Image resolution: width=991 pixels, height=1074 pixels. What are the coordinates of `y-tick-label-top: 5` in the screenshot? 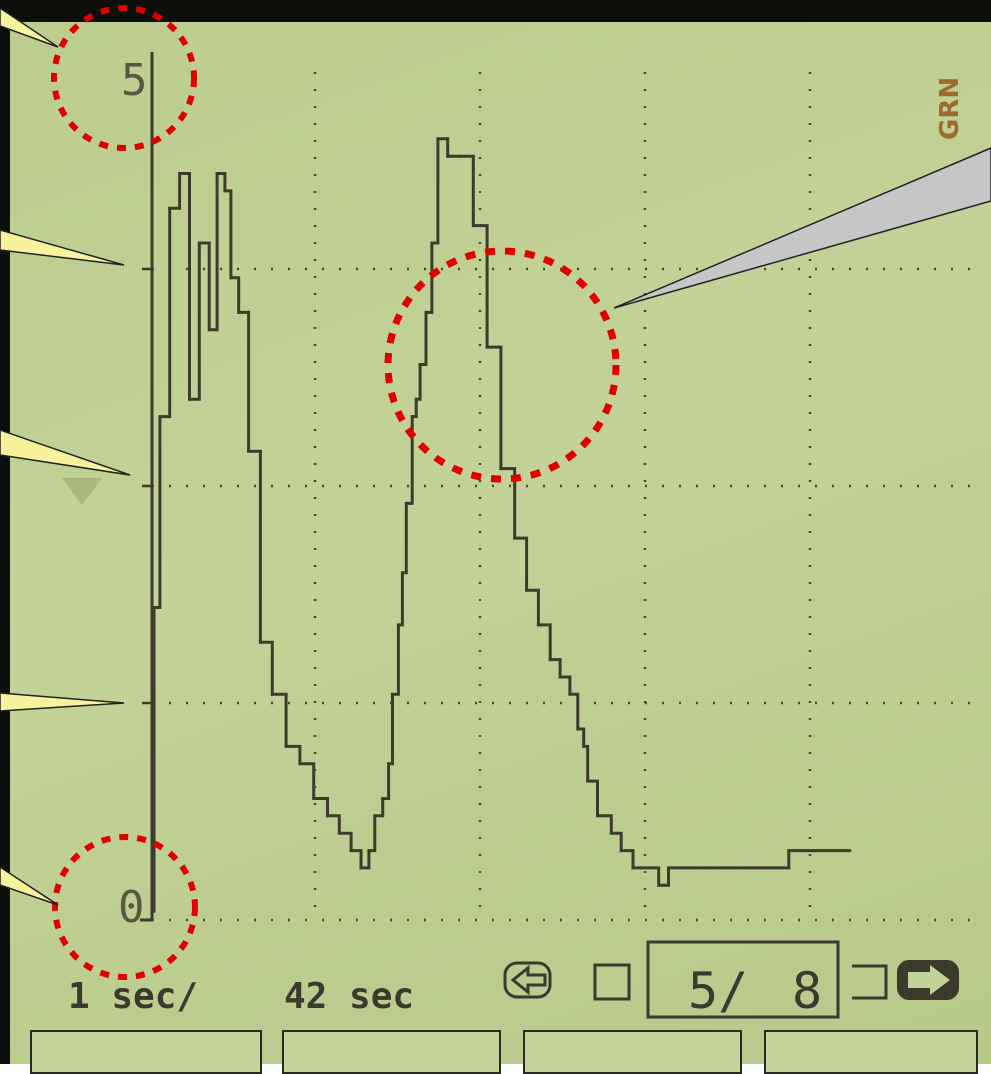 It's located at (134, 80).